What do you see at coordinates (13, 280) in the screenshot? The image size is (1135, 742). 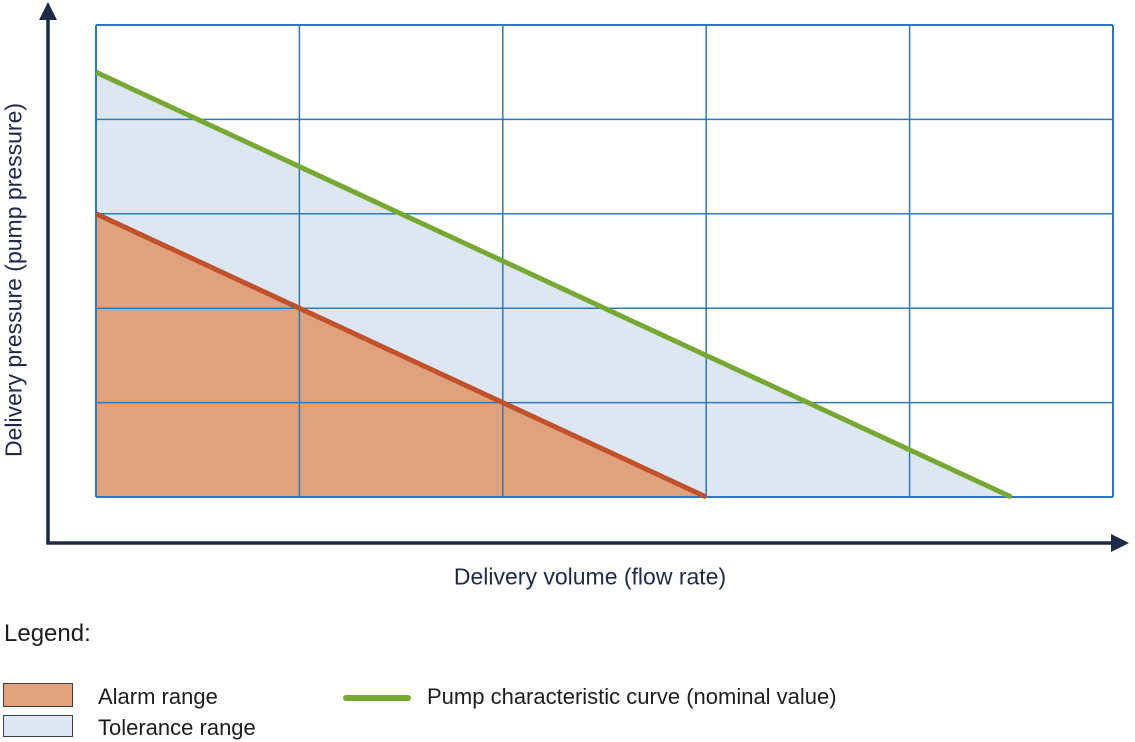 I see `y-axis-label: Delivery pressure (pump pressure)` at bounding box center [13, 280].